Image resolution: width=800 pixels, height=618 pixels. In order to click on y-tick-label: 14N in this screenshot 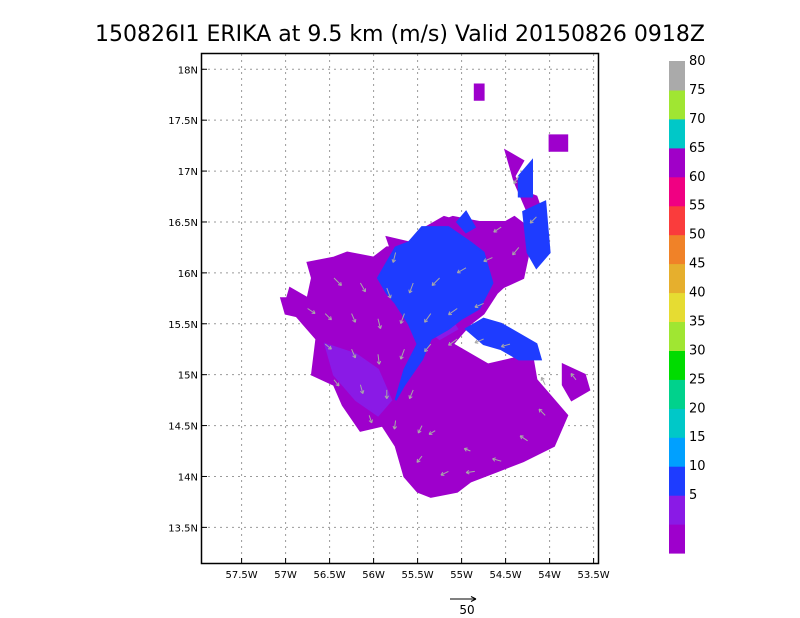, I will do `click(188, 477)`.